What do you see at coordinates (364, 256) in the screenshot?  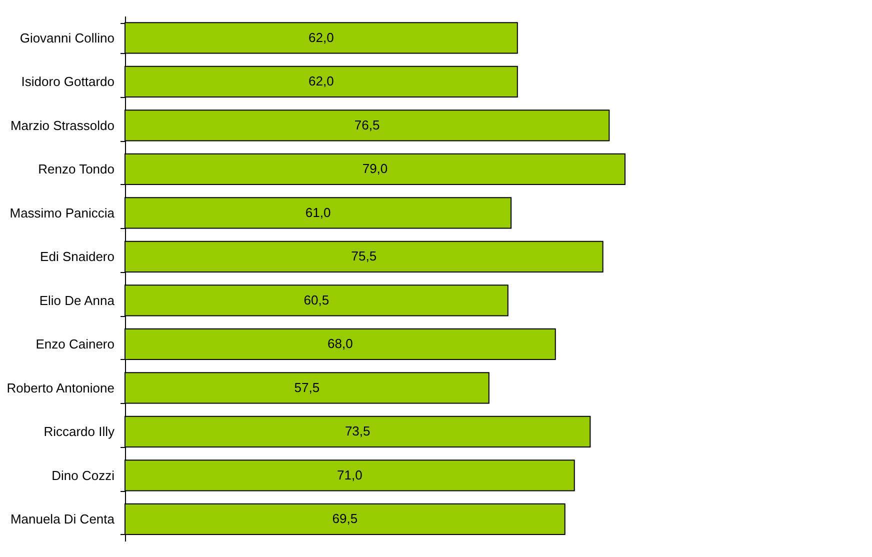 I see `data-label: 75,5` at bounding box center [364, 256].